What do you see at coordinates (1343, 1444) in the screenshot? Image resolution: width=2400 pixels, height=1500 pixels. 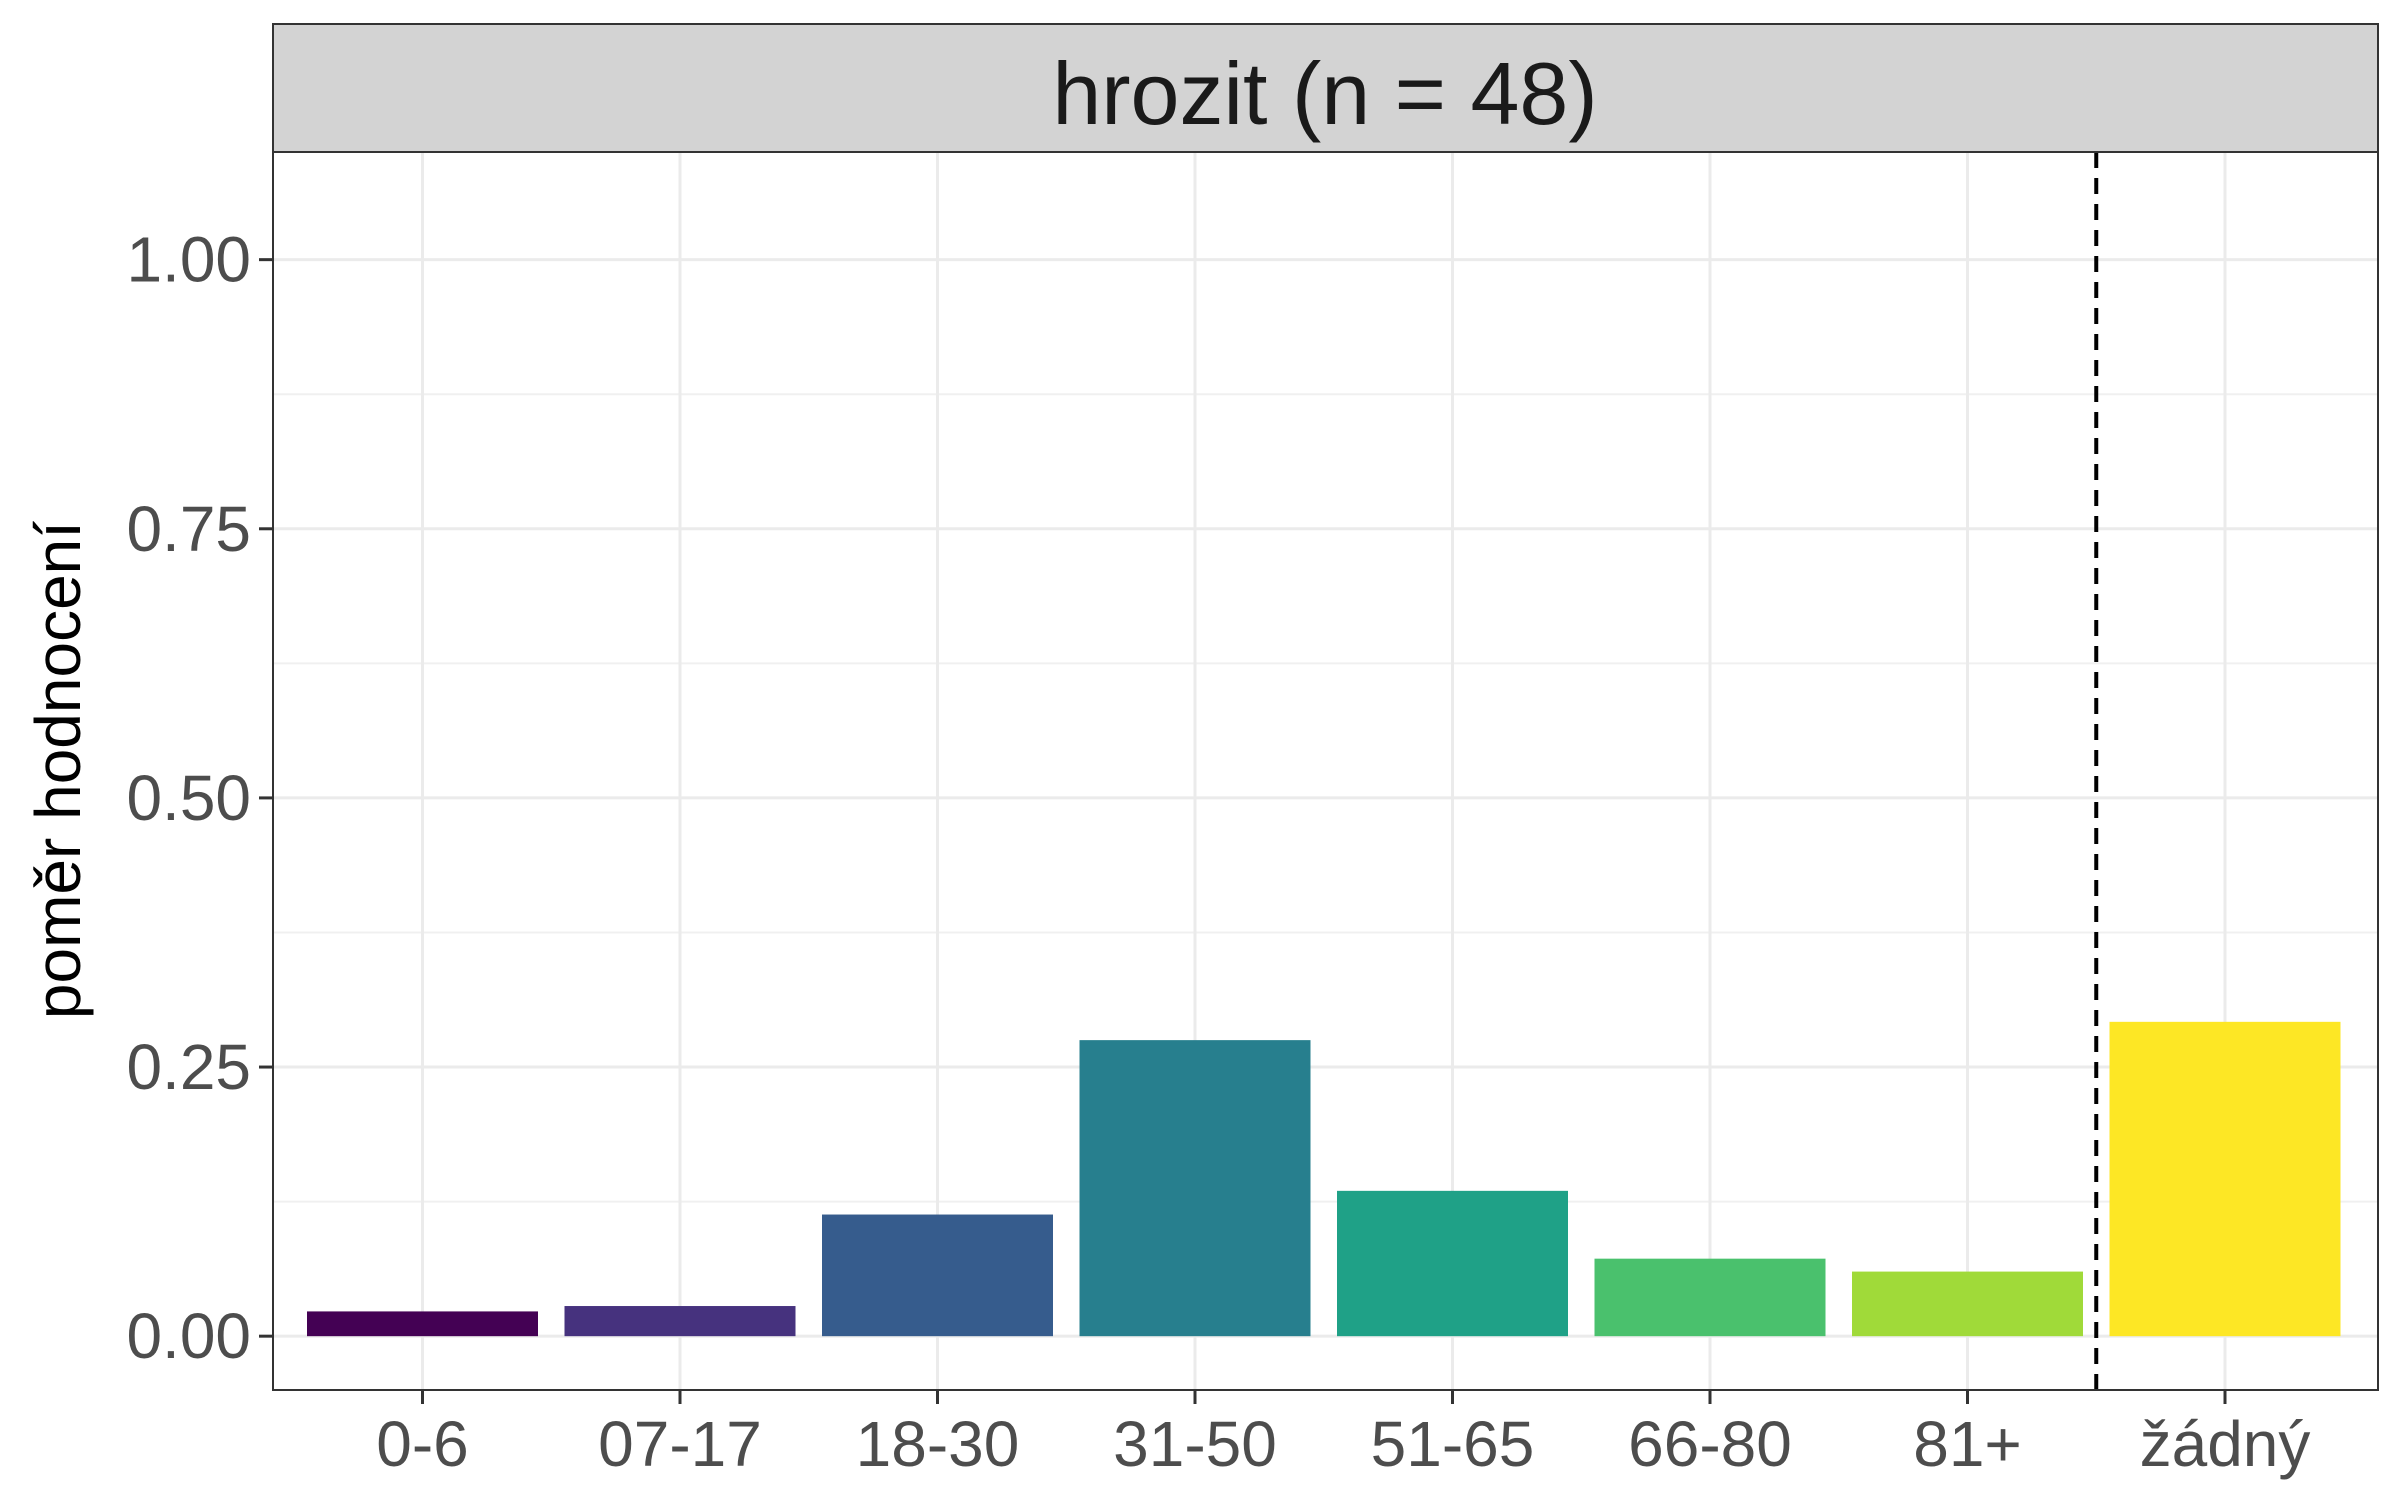 I see `x-tick-labels: 0-6 07-17 18-30 31-50 51-65 66-80 81+ žádný` at bounding box center [1343, 1444].